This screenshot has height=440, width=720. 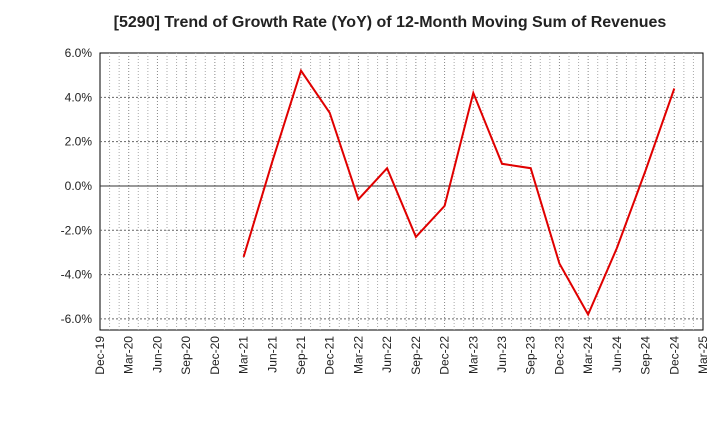 I want to click on x-tick-label: Jun-23, so click(x=502, y=354).